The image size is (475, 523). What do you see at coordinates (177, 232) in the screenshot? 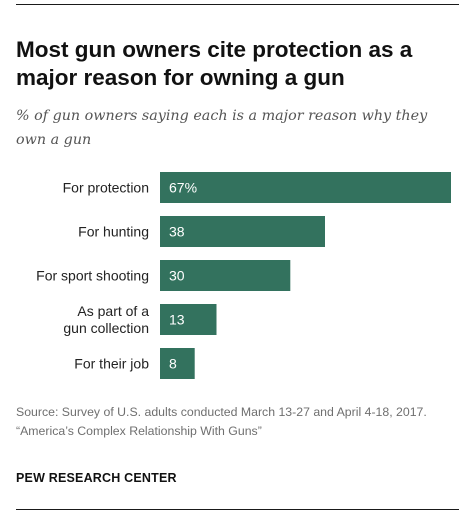
I see `value-label-1: 38` at bounding box center [177, 232].